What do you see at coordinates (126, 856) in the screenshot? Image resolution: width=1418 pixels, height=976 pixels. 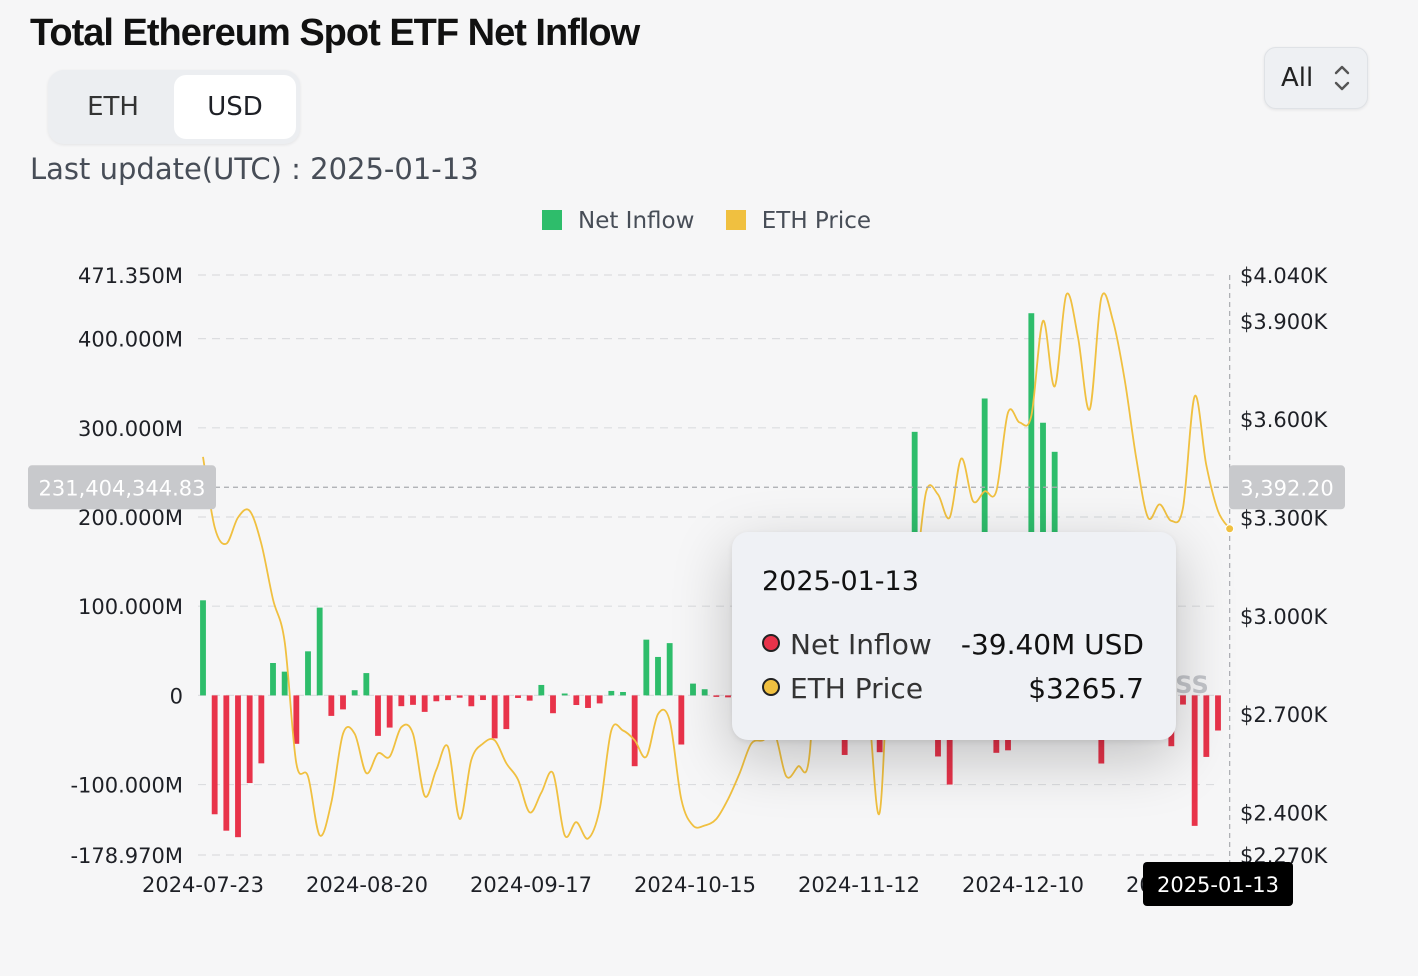 I see `y-left-tick-label: -178.970M` at bounding box center [126, 856].